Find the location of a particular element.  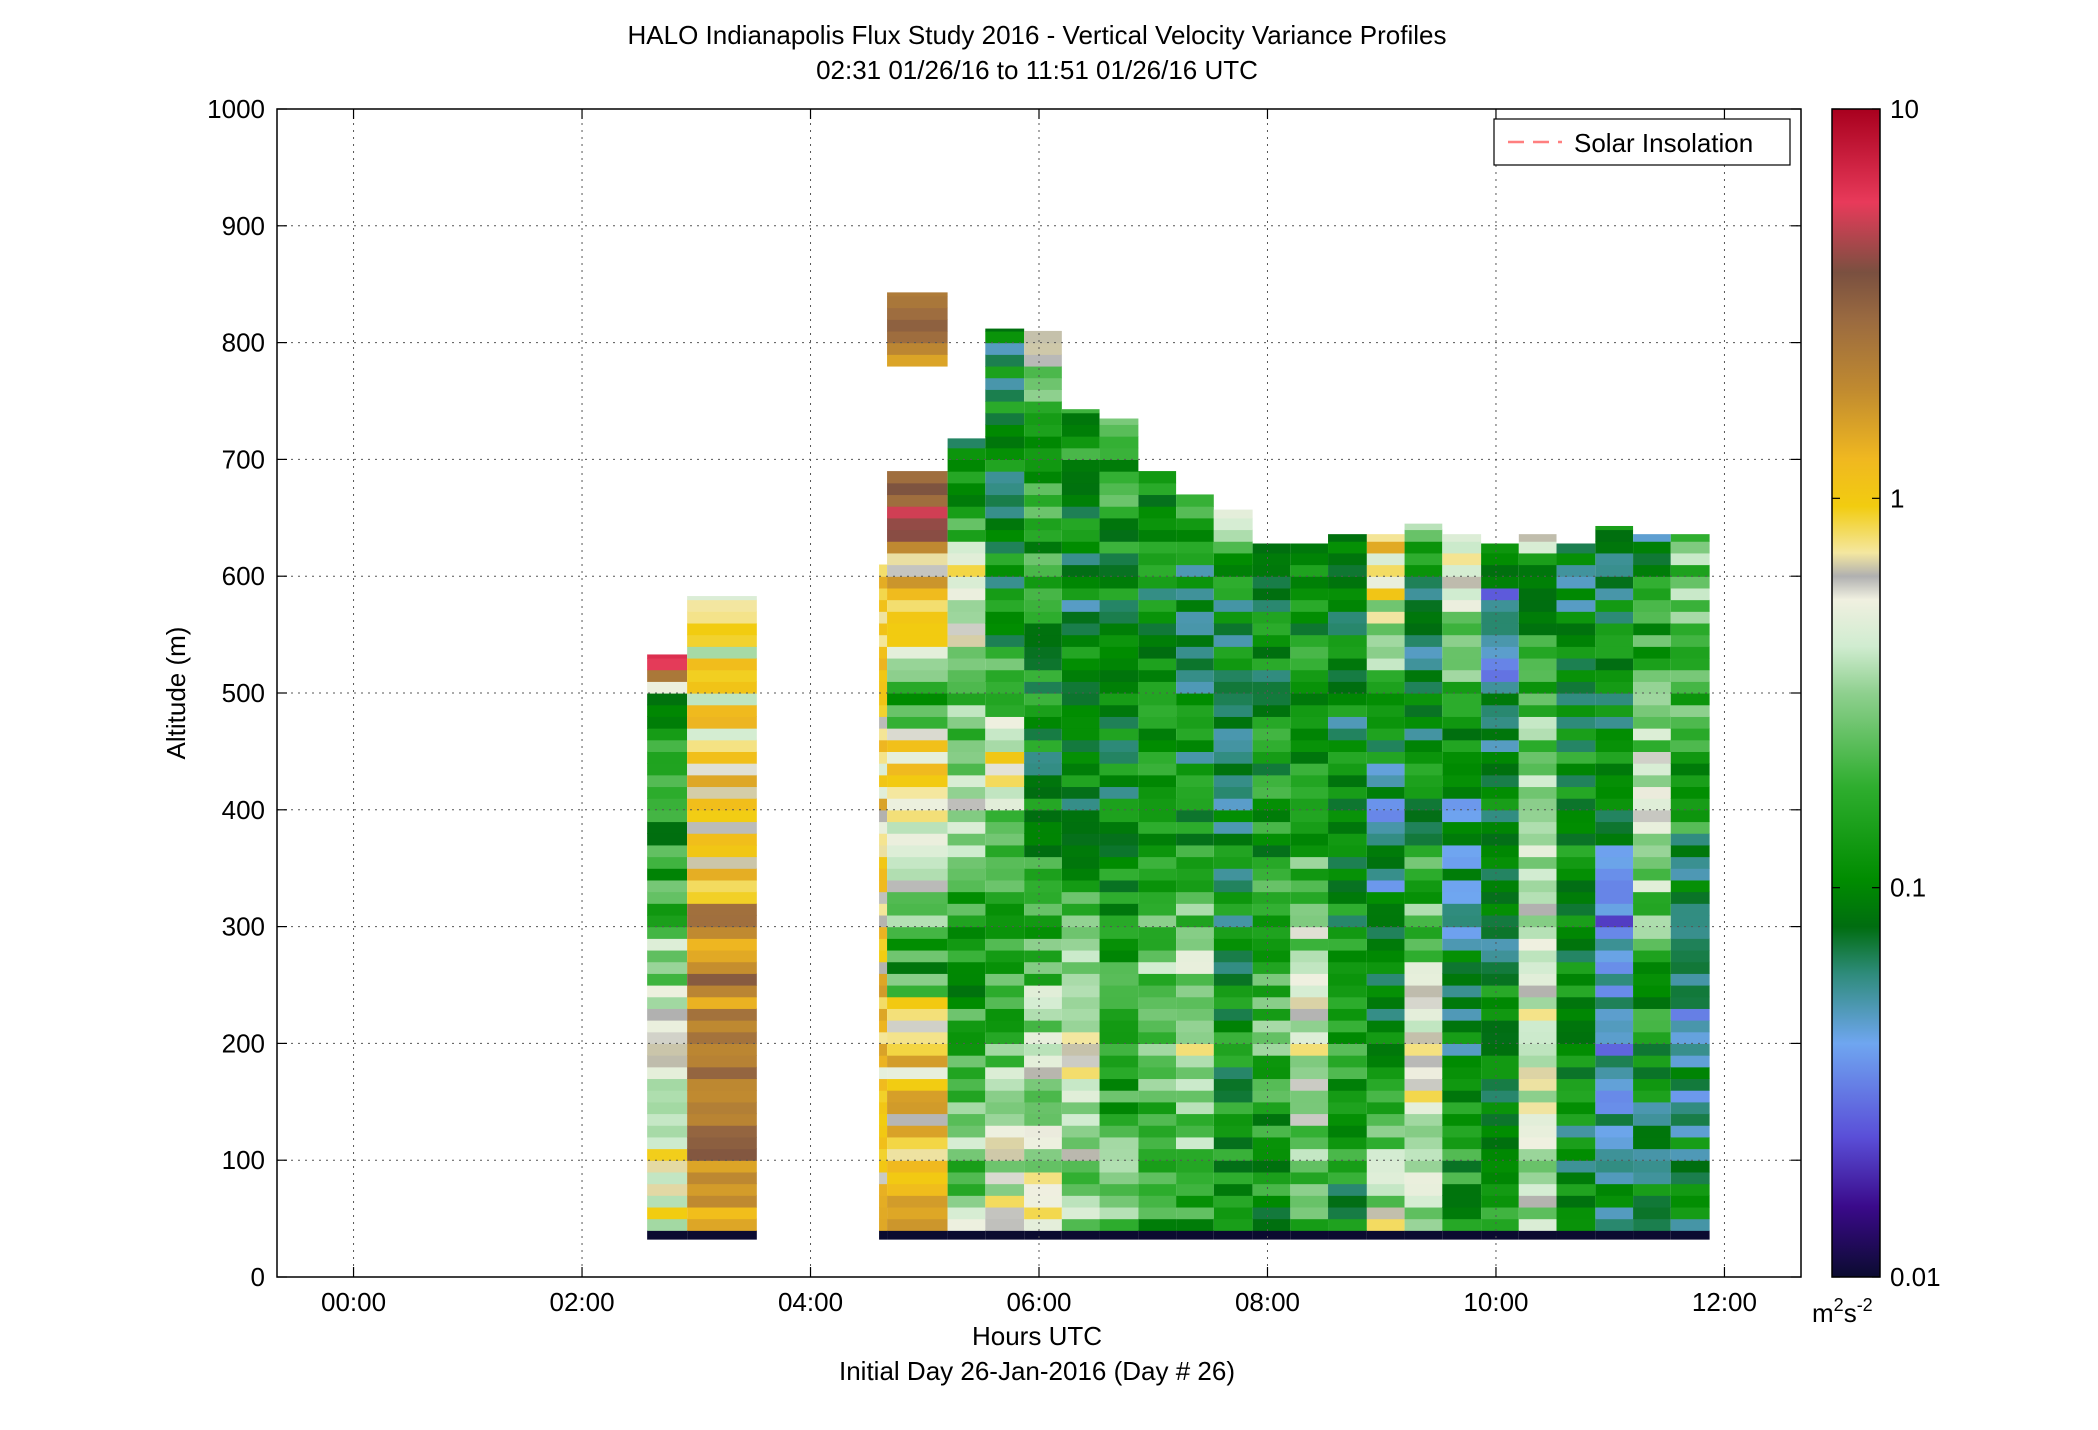

heatmap-surface-cell is located at coordinates (1537, 1235).